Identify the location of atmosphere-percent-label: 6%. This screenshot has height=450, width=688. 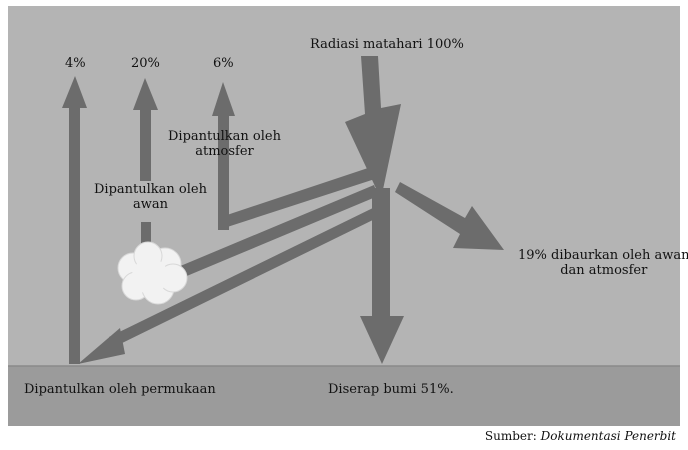
(223, 63).